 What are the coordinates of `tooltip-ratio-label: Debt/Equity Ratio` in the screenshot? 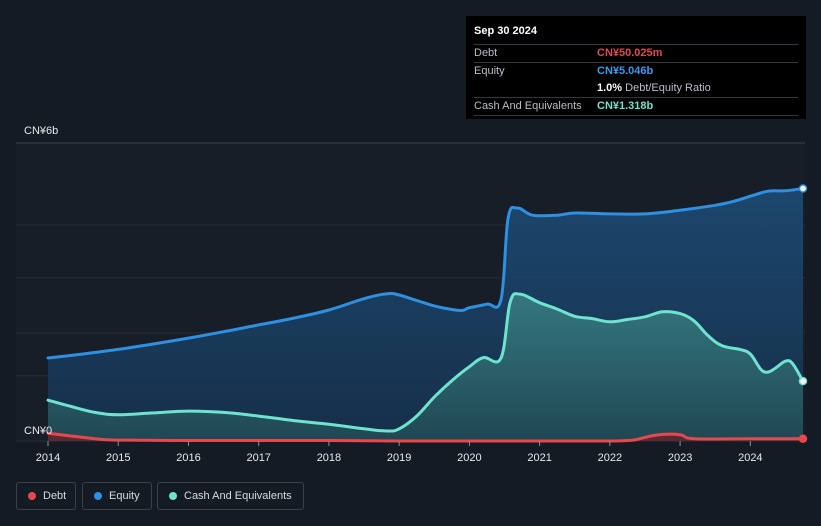 It's located at (668, 88).